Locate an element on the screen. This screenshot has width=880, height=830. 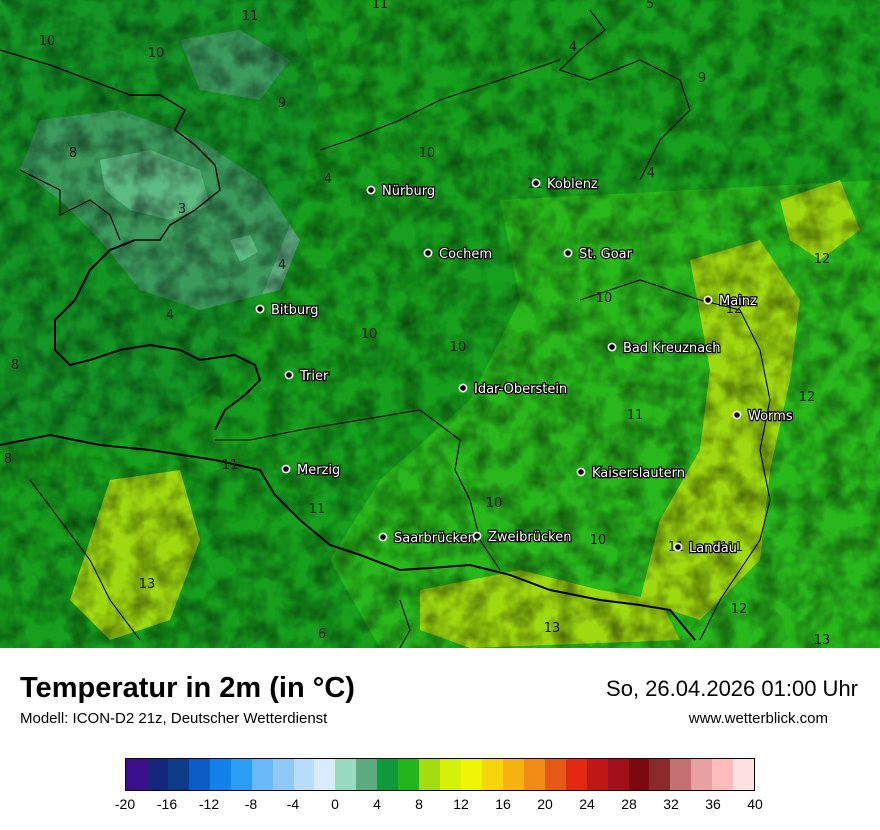
city-merzig: Merzig is located at coordinates (311, 470).